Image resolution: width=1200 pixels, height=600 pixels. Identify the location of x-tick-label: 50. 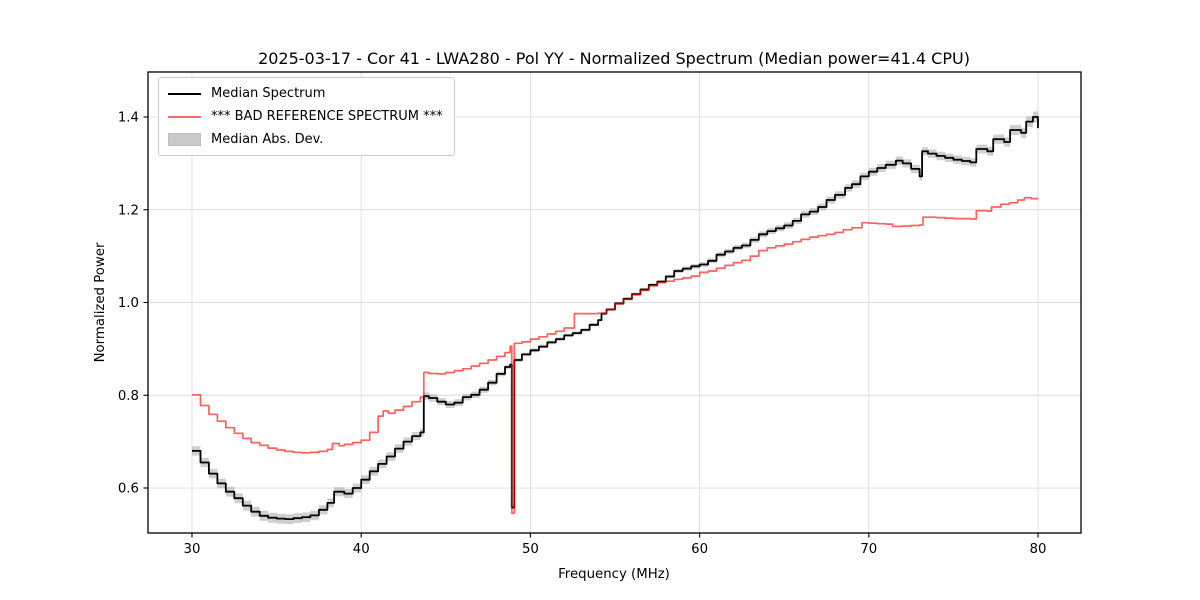
(530, 549).